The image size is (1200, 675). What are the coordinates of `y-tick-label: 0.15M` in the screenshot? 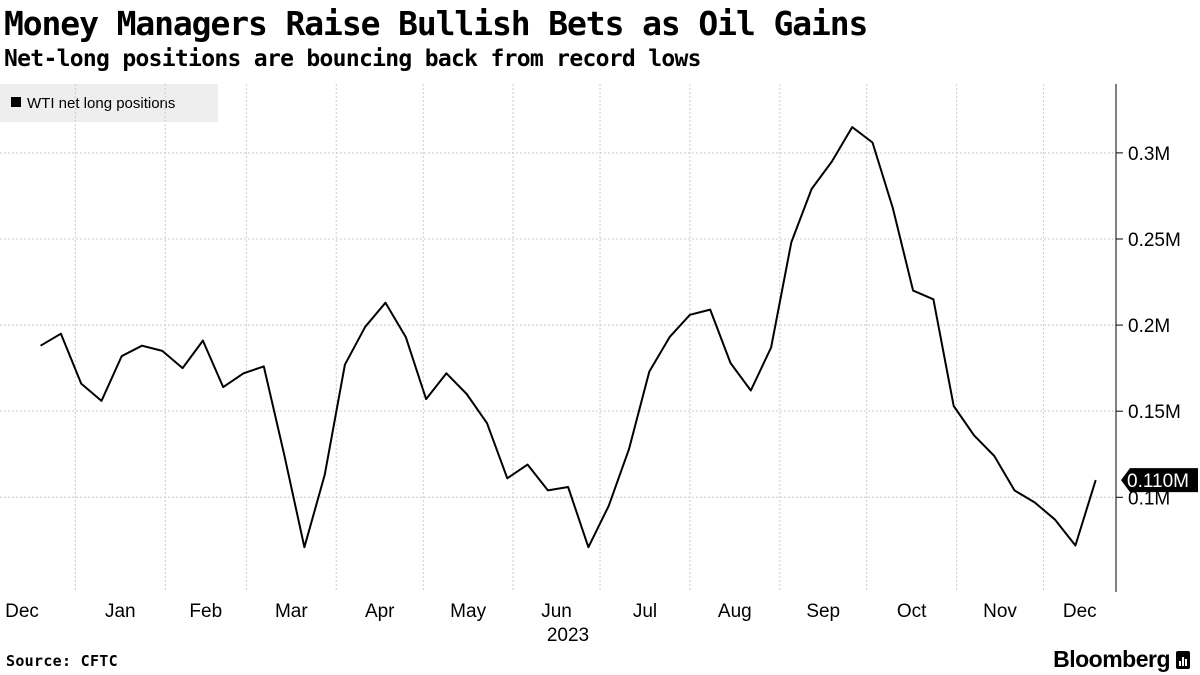 It's located at (1154, 412).